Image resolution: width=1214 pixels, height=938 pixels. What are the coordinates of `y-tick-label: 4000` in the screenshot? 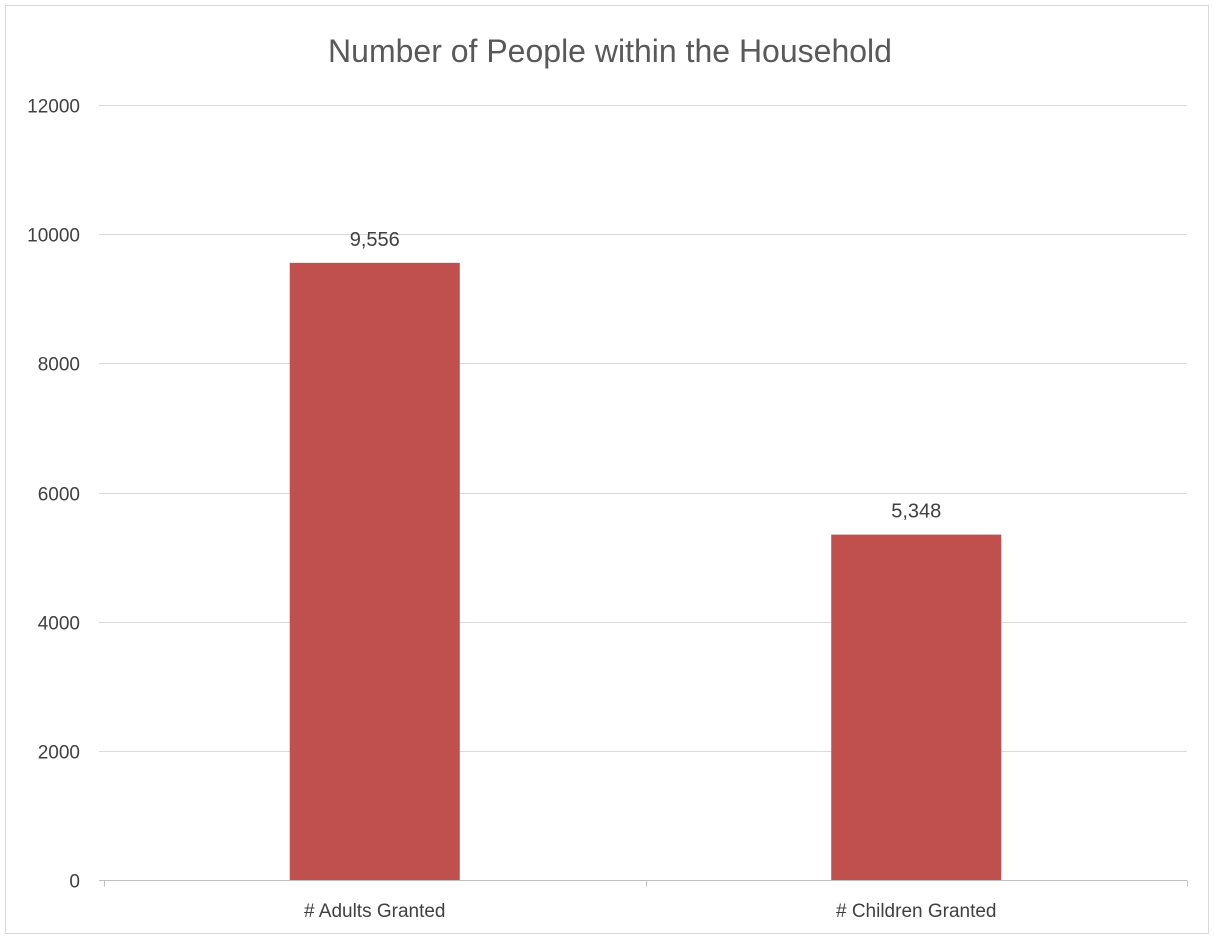 It's located at (59, 624).